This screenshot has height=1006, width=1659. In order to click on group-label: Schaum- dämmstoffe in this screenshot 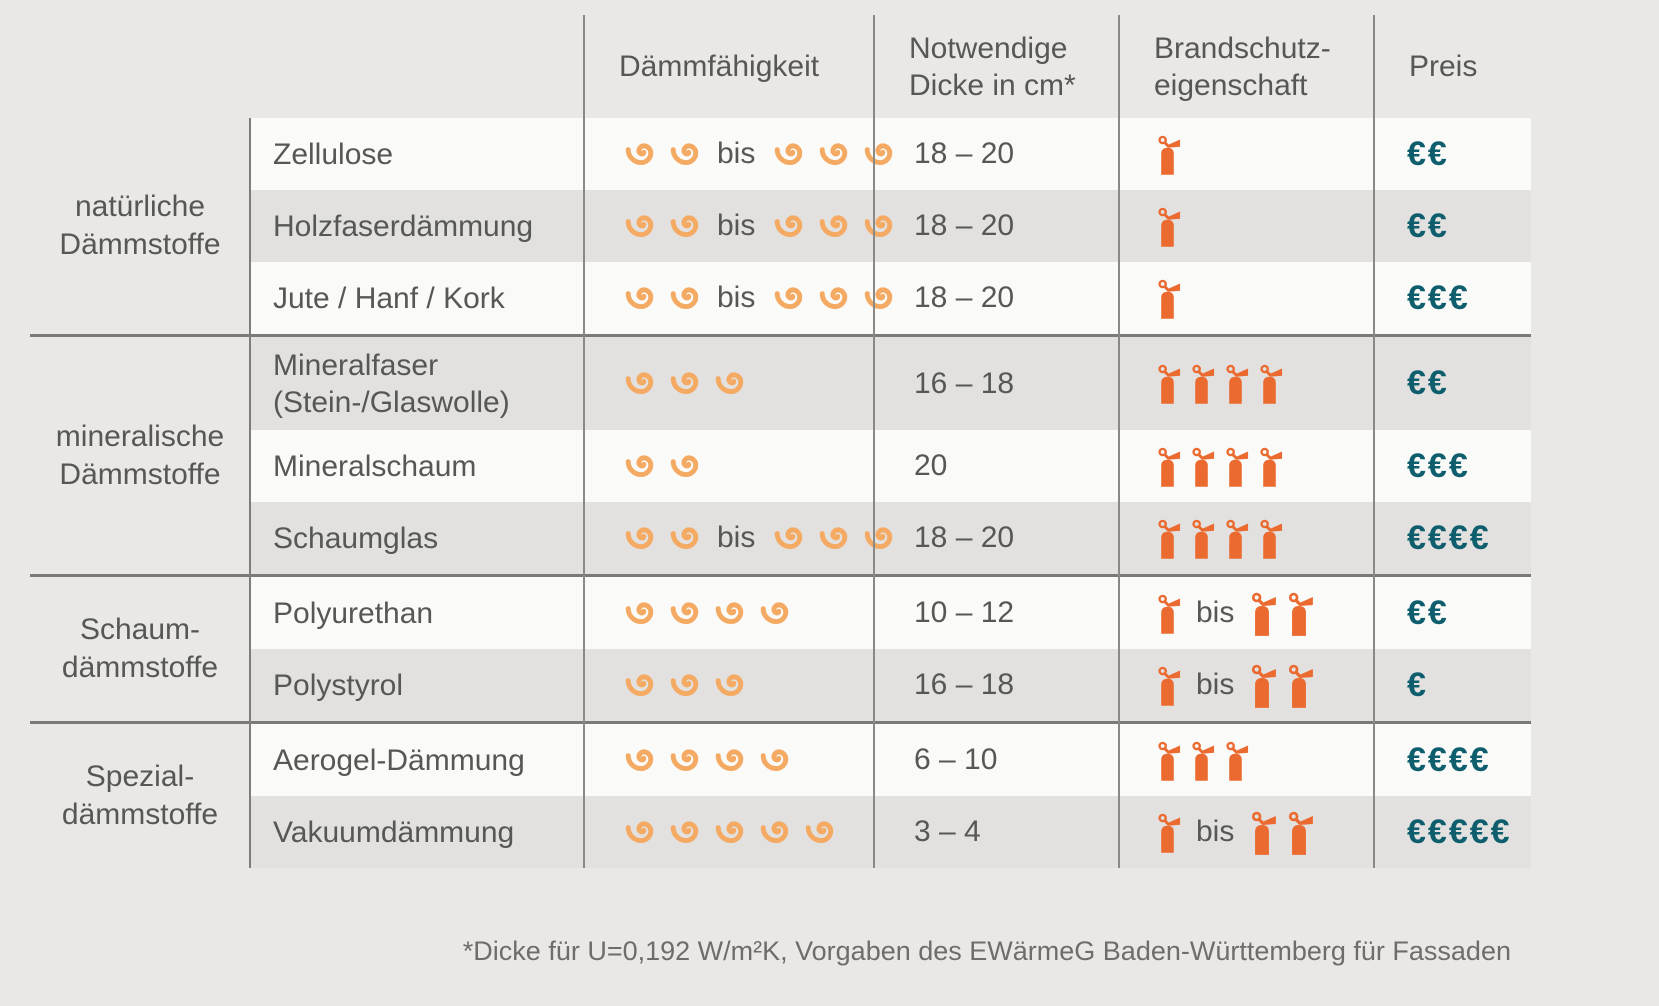, I will do `click(140, 648)`.